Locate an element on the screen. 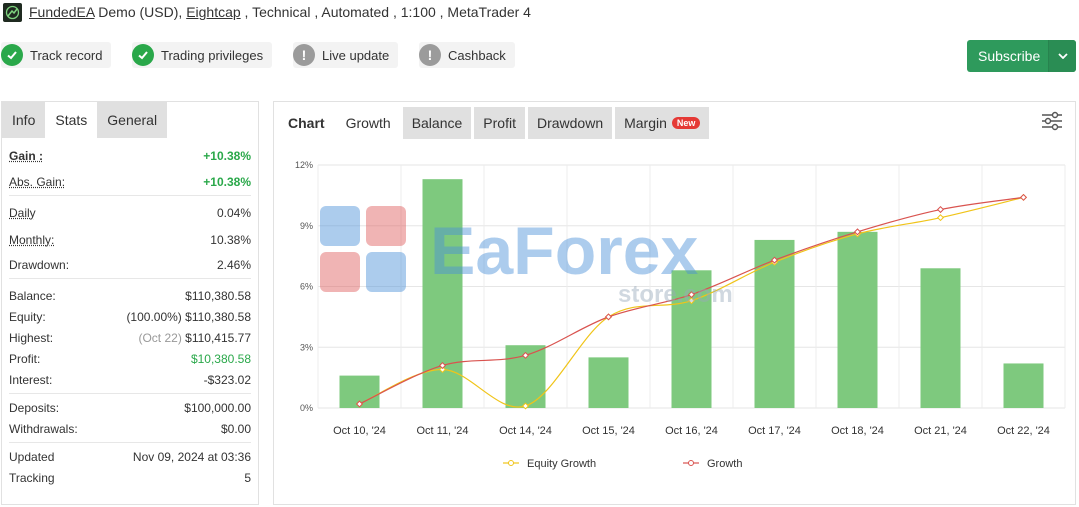  y-tick-label: 0% is located at coordinates (306, 408).